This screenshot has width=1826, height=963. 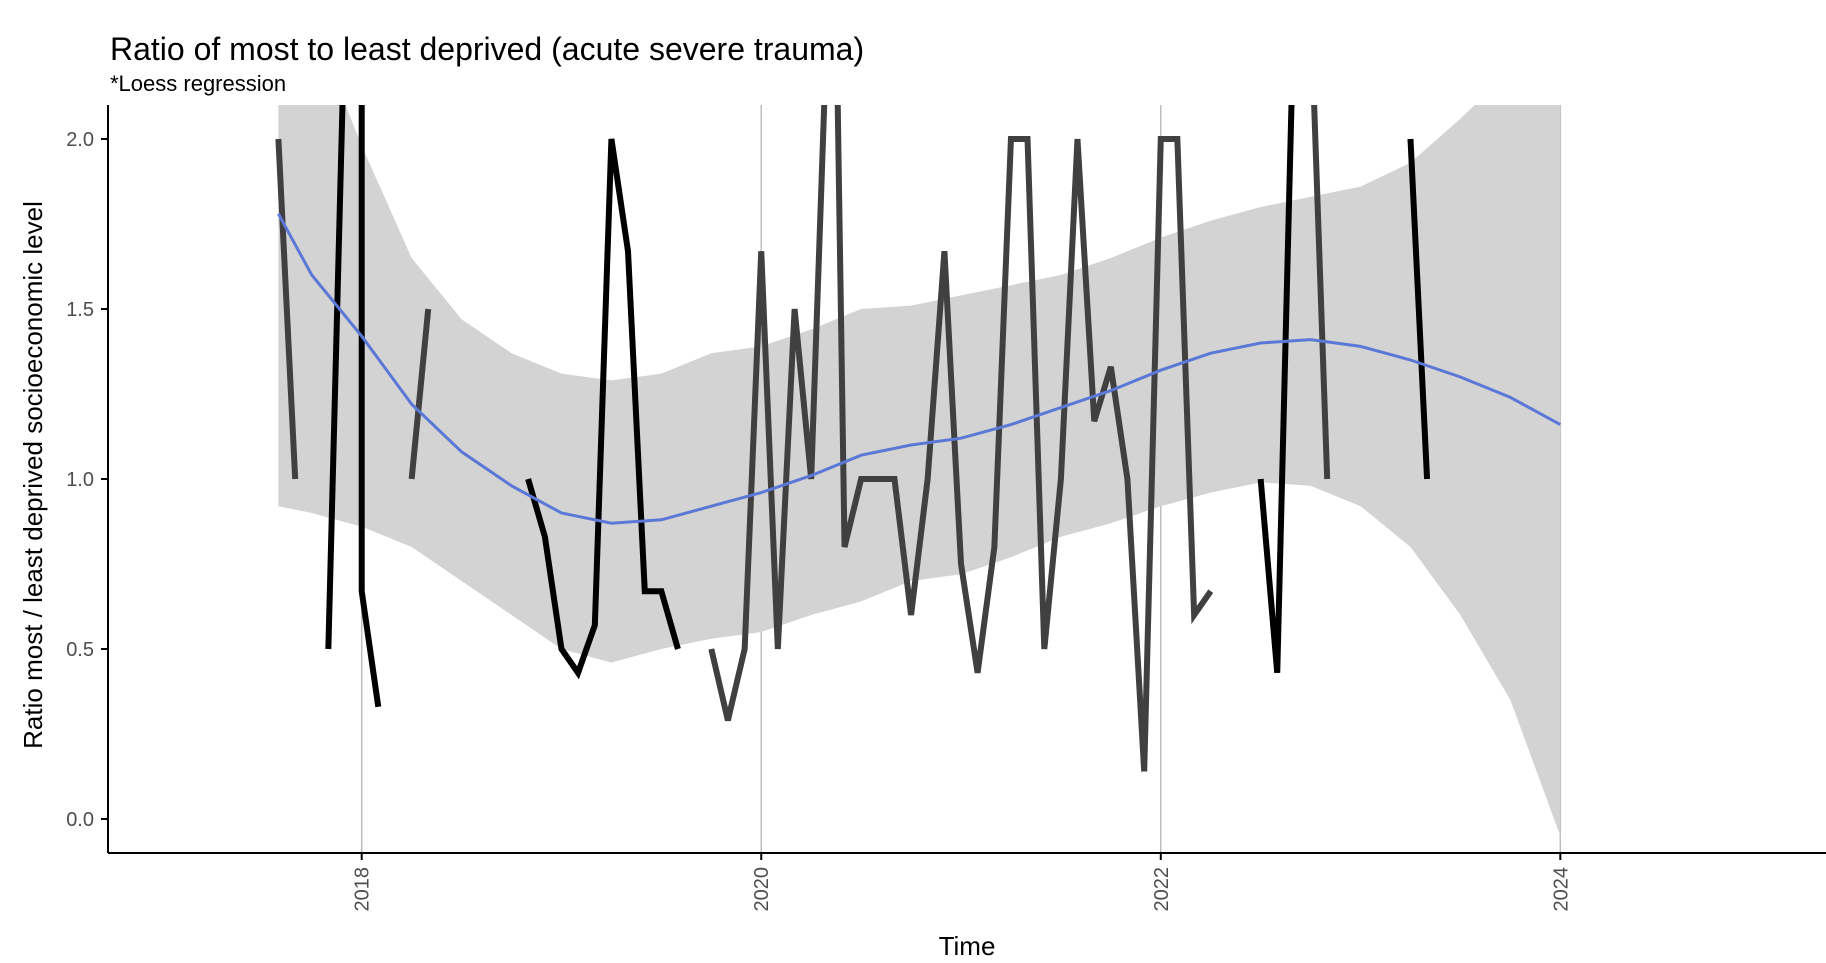 What do you see at coordinates (762, 889) in the screenshot?
I see `x-tick-label: 2020` at bounding box center [762, 889].